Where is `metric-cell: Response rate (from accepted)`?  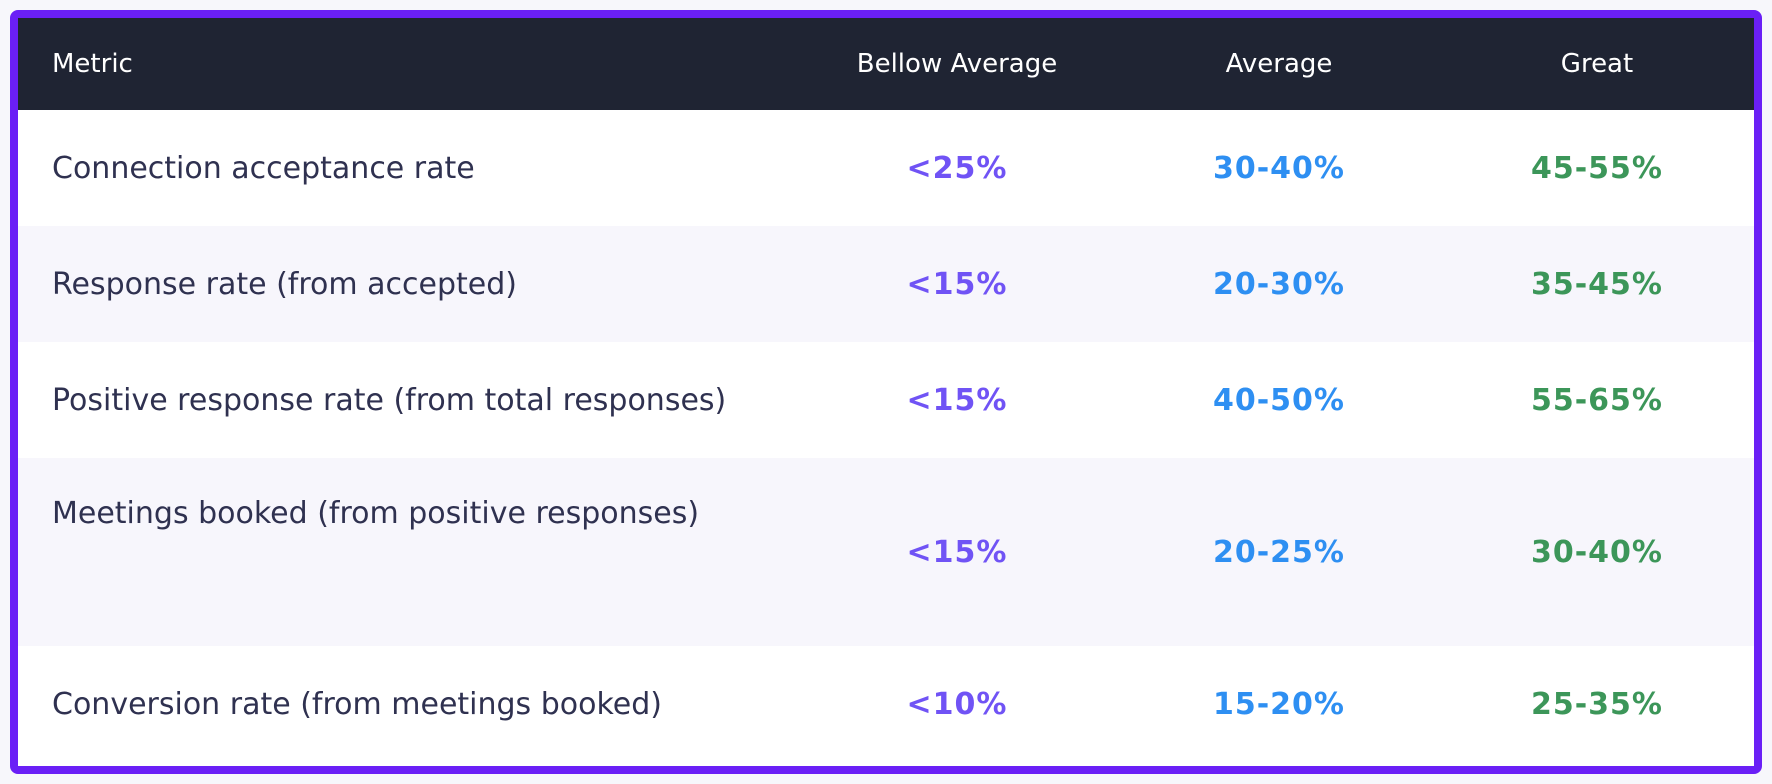
metric-cell: Response rate (from accepted) is located at coordinates (284, 284).